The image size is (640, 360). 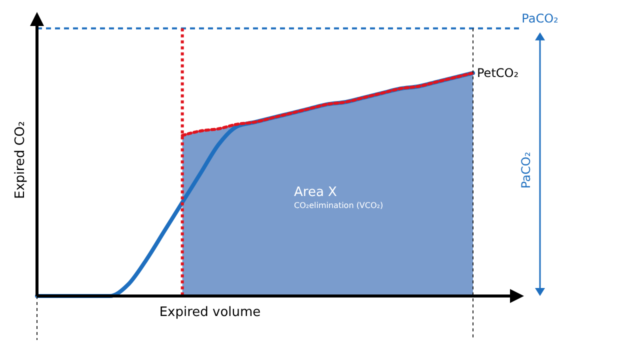 What do you see at coordinates (526, 170) in the screenshot?
I see `text: PaCO₂` at bounding box center [526, 170].